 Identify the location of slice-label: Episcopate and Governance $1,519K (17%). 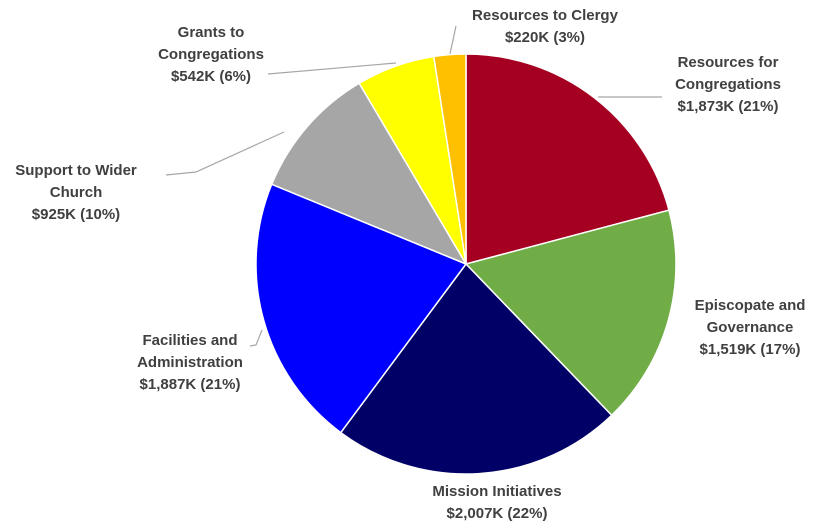
(750, 328).